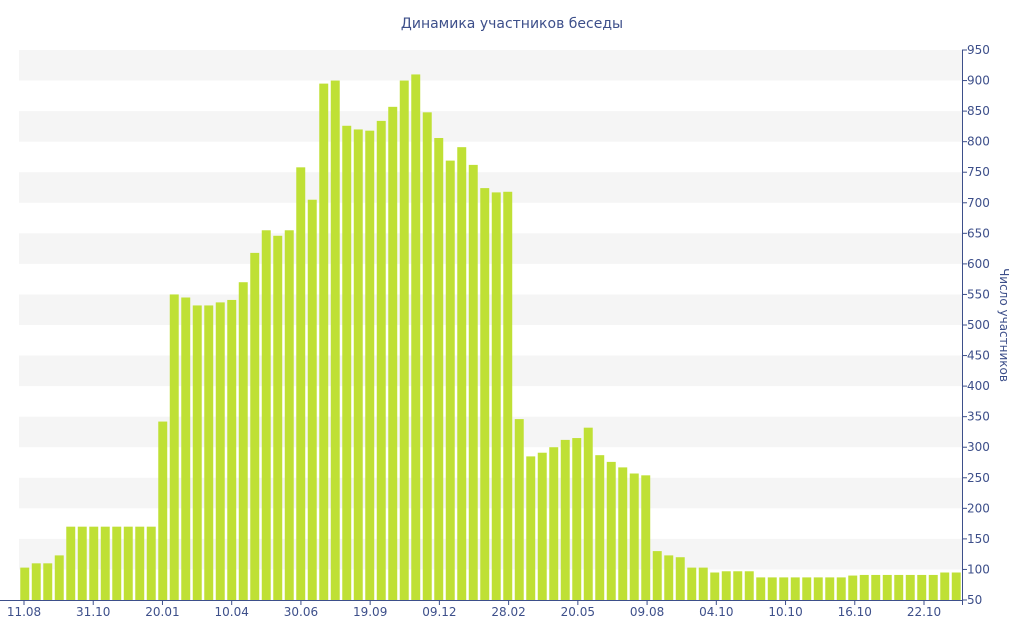 Image resolution: width=1024 pixels, height=640 pixels. What do you see at coordinates (978, 172) in the screenshot?
I see `y-tick-label: 750` at bounding box center [978, 172].